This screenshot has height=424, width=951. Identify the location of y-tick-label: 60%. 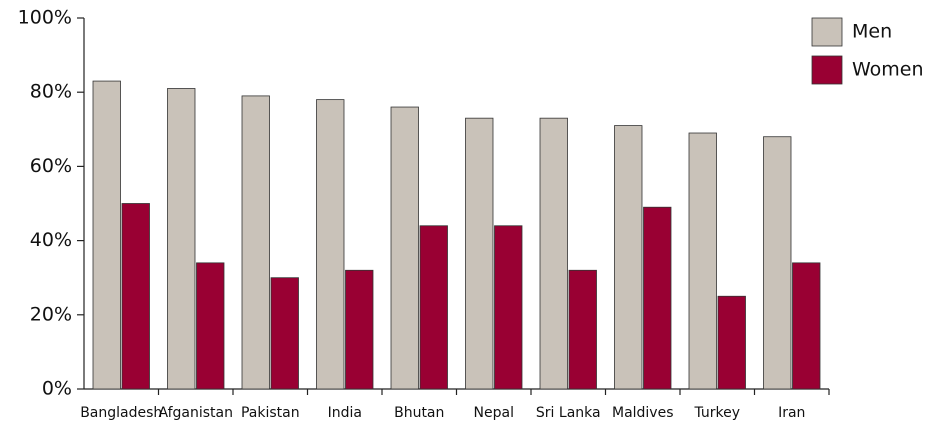
(51, 166).